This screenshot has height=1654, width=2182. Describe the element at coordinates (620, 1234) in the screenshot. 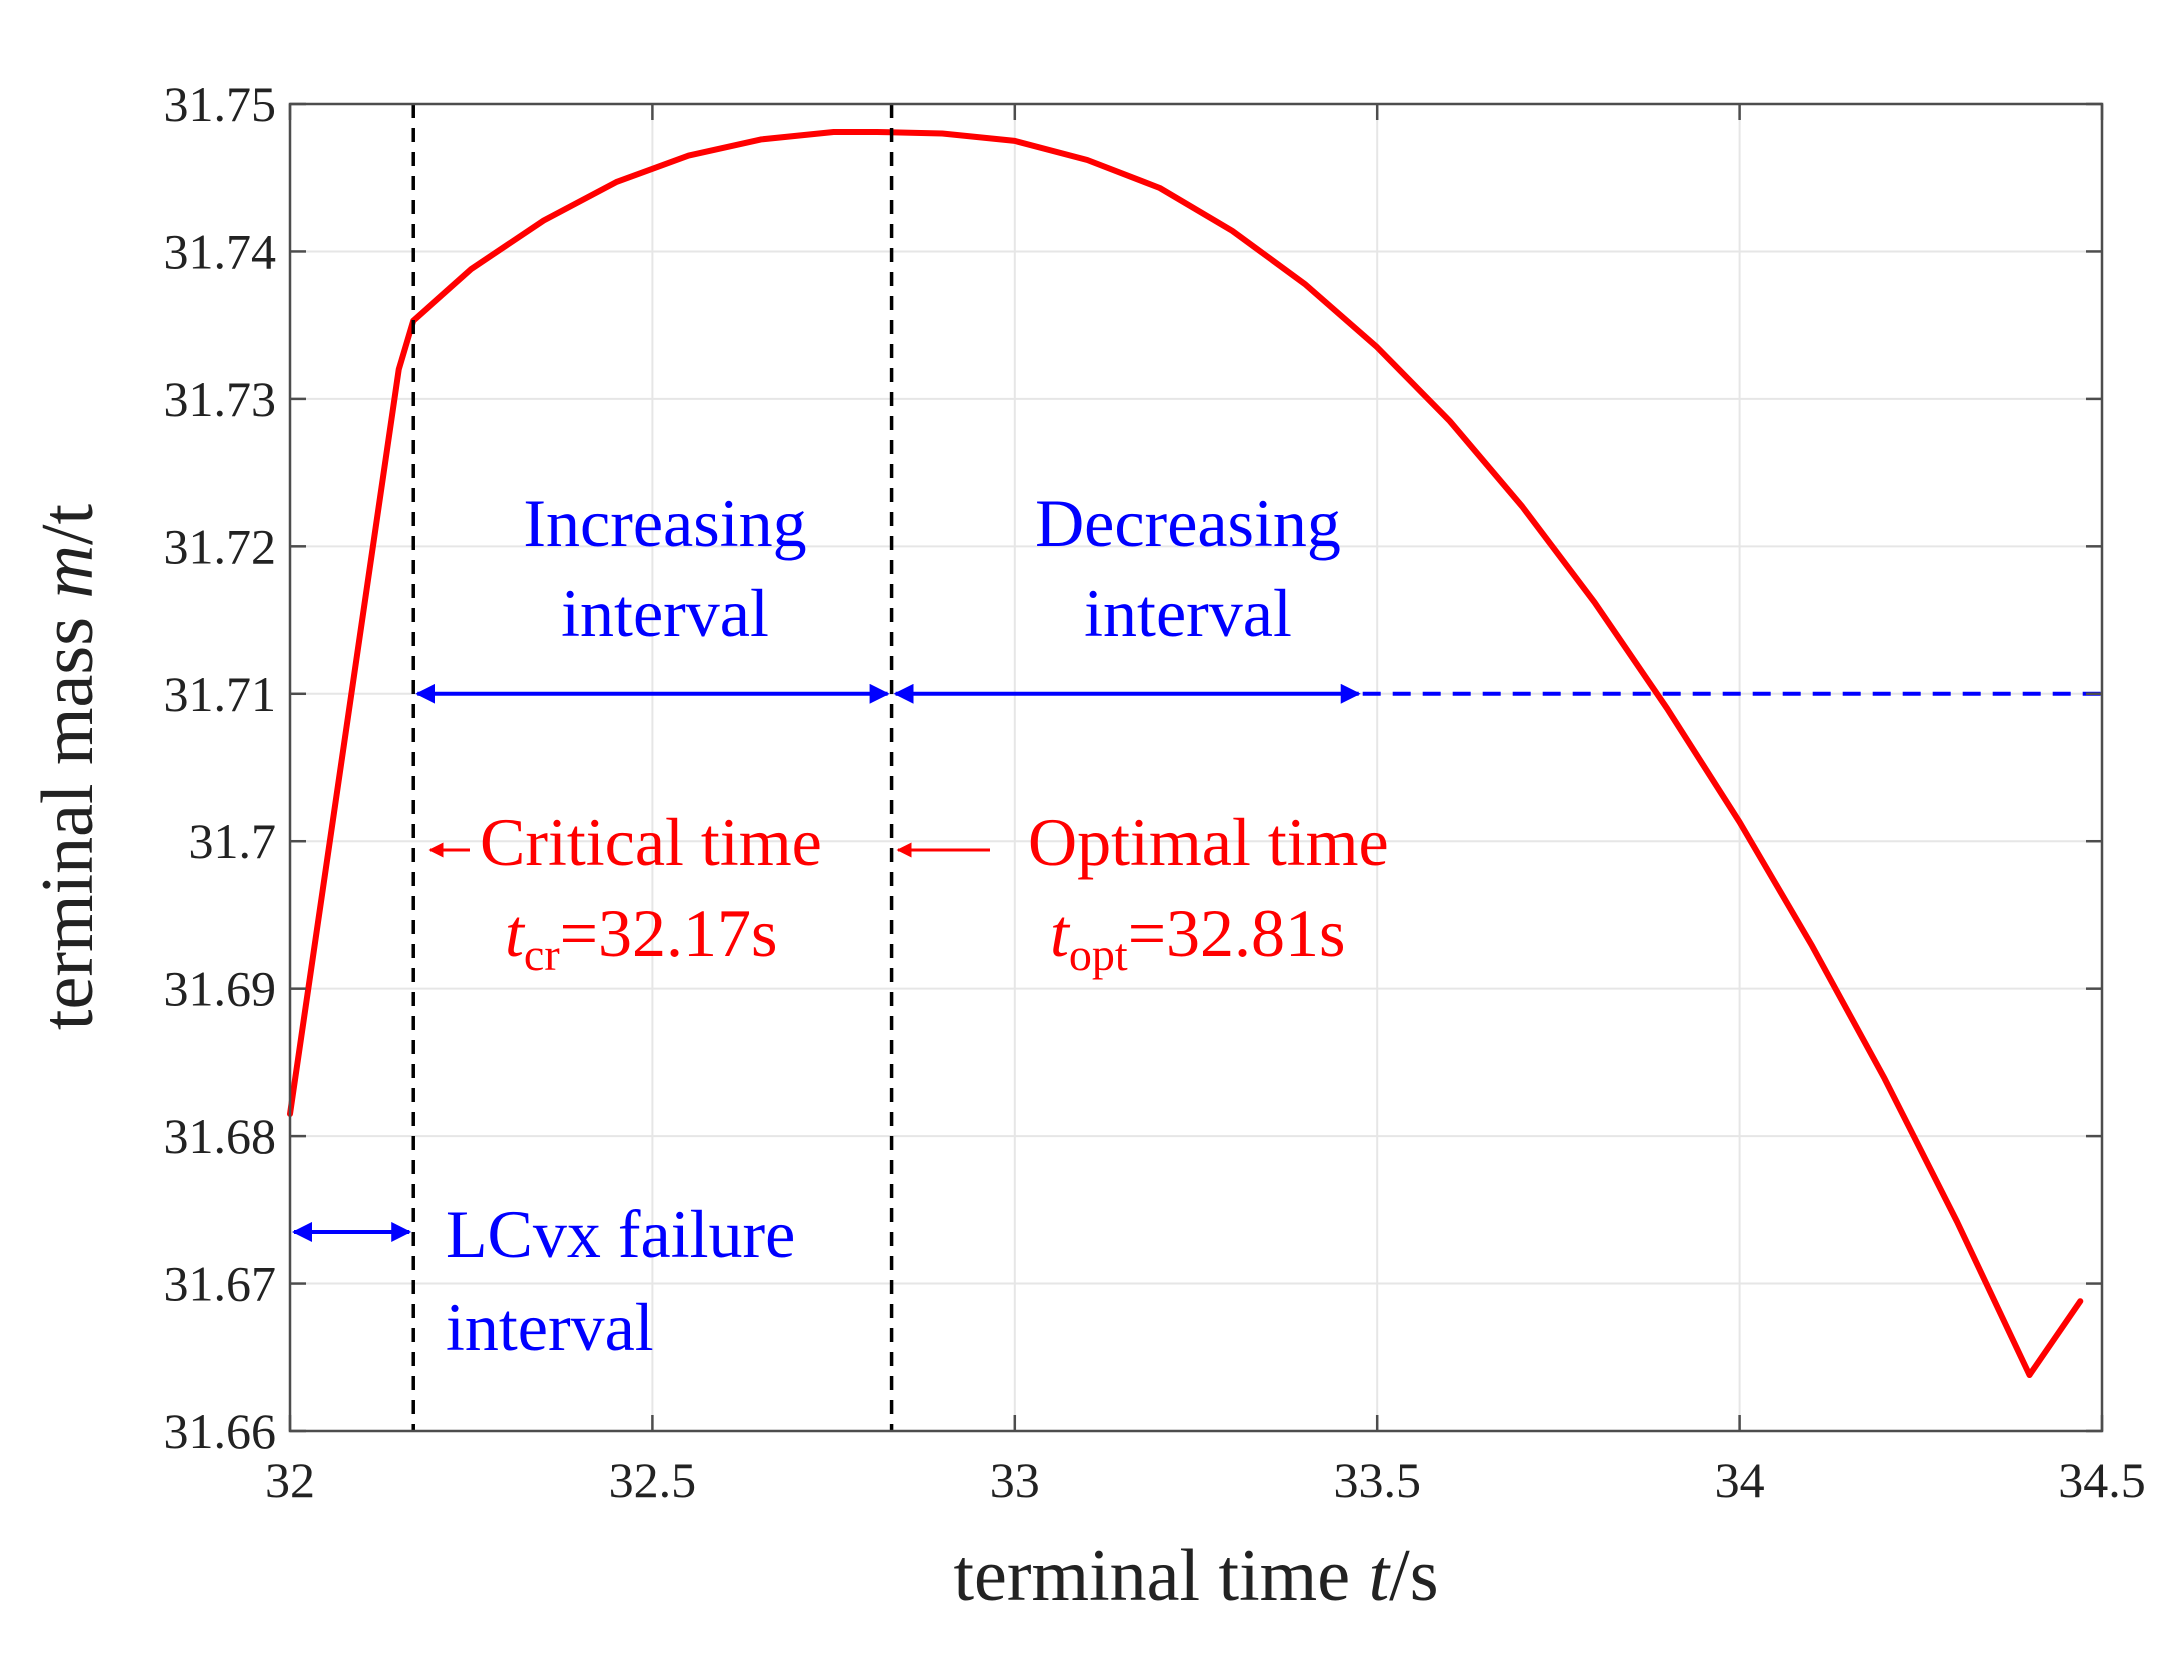

I see `lcvx-label-line1: LCvx failure` at that location.